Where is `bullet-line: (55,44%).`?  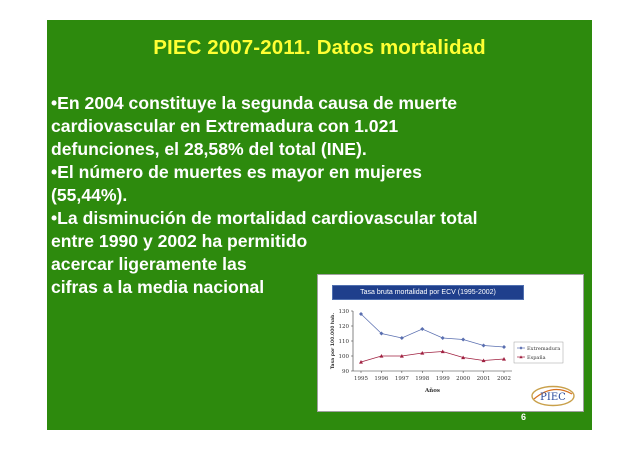
bullet-line: (55,44%). is located at coordinates (89, 195).